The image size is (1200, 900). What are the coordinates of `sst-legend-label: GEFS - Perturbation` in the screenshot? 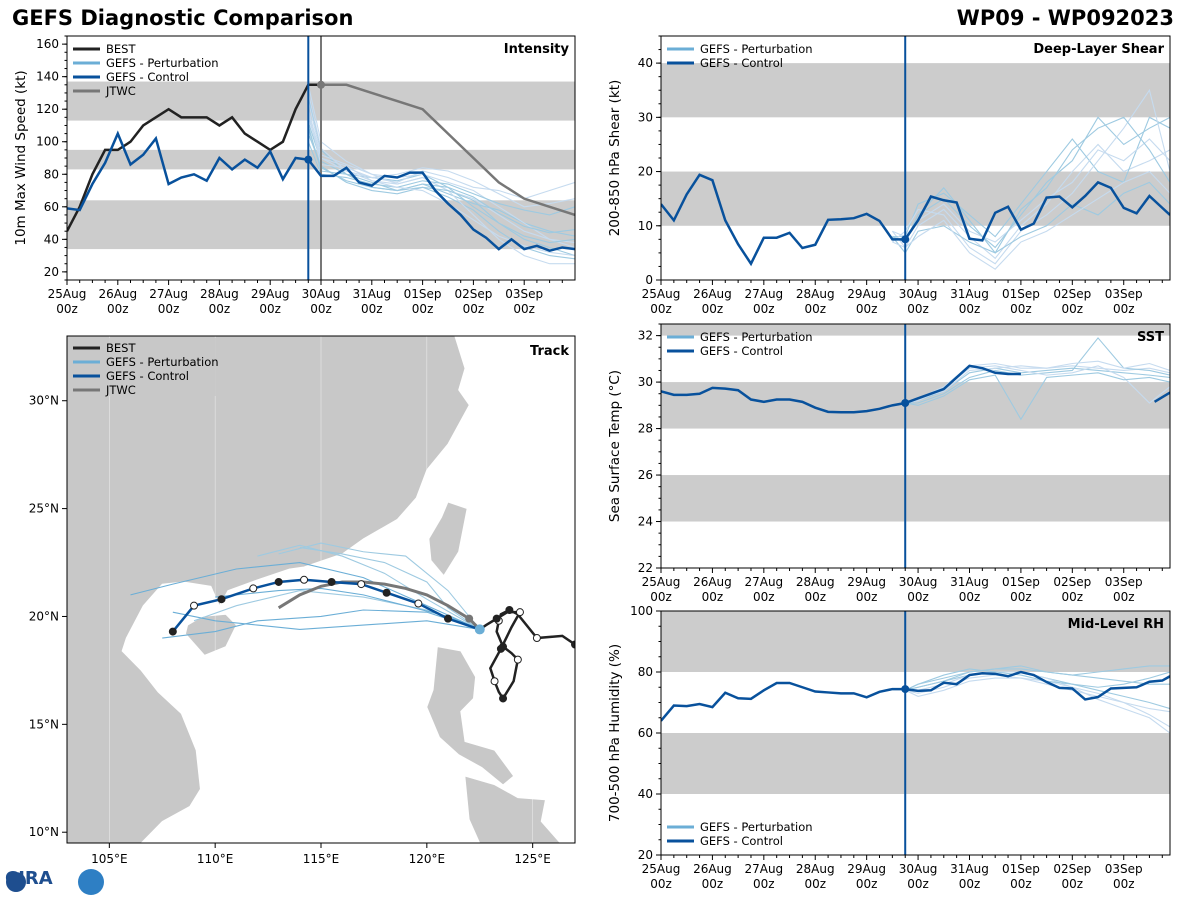 It's located at (756, 337).